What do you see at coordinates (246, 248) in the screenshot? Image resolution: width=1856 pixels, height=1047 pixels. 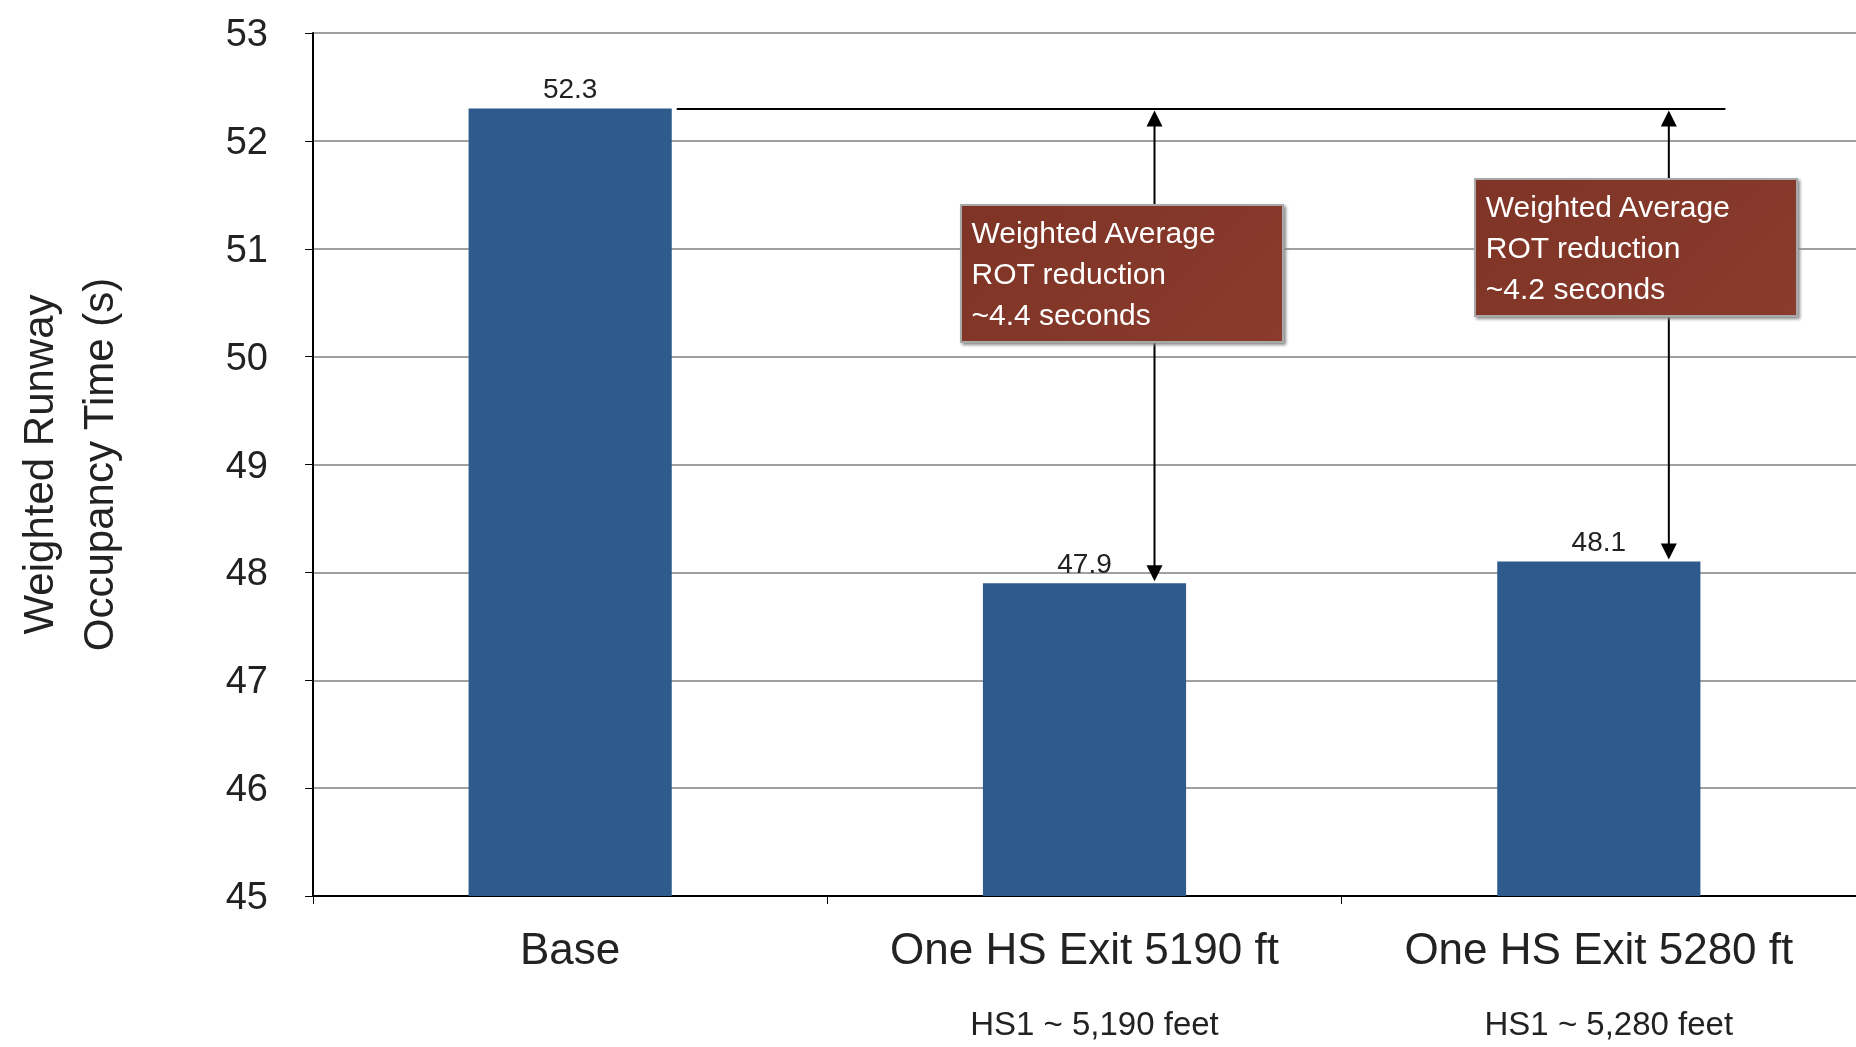 I see `y-tick-label: 51` at bounding box center [246, 248].